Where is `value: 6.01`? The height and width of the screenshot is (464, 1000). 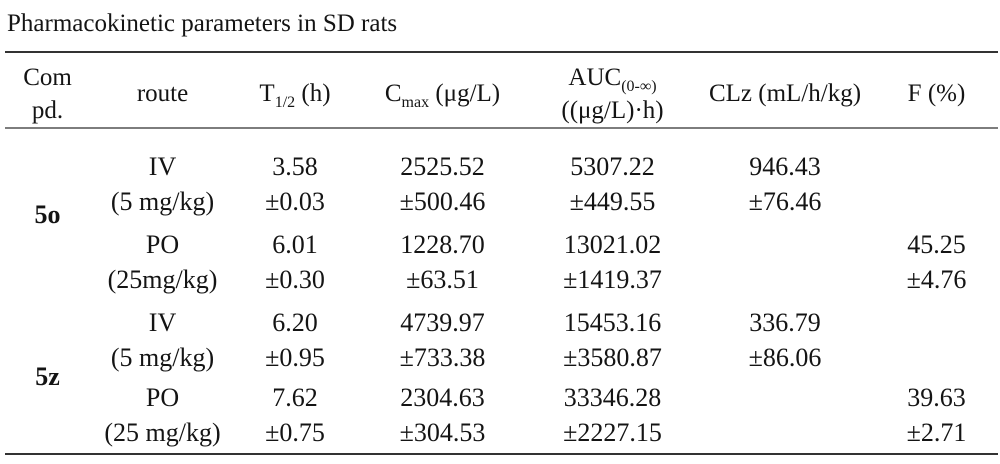 value: 6.01 is located at coordinates (295, 244).